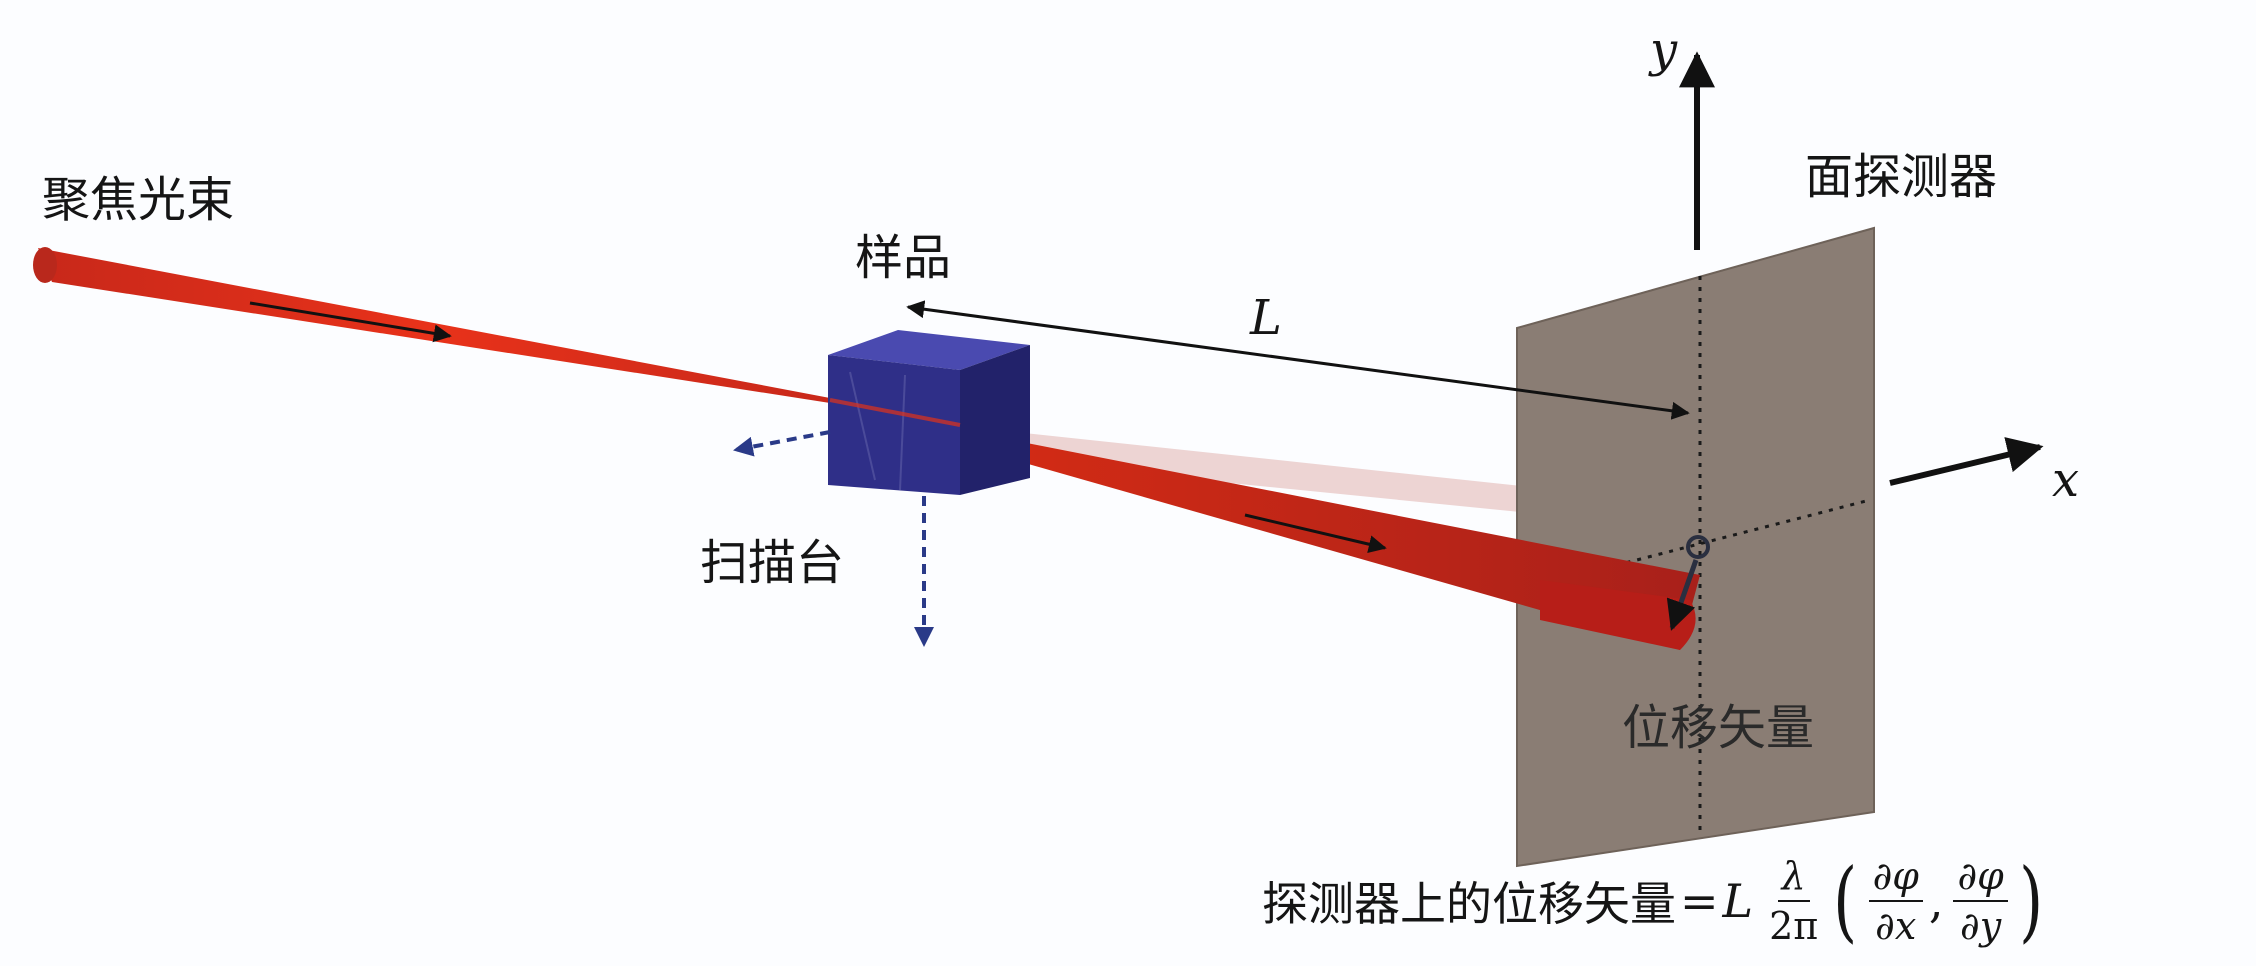 The height and width of the screenshot is (966, 2256). I want to click on displacement-vector-label: 位移矢量, so click(1718, 728).